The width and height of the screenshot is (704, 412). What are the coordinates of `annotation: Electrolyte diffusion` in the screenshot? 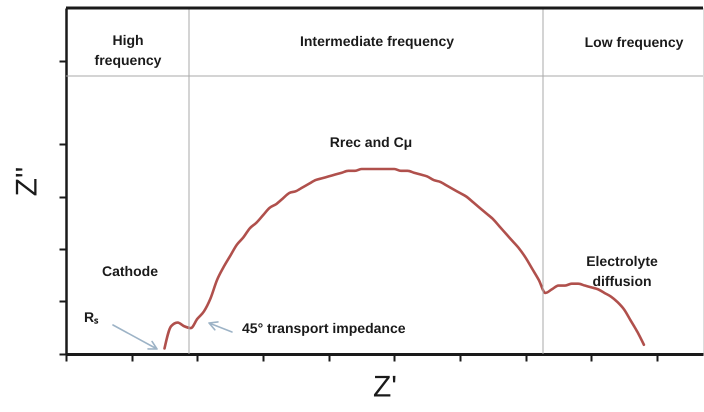 It's located at (622, 271).